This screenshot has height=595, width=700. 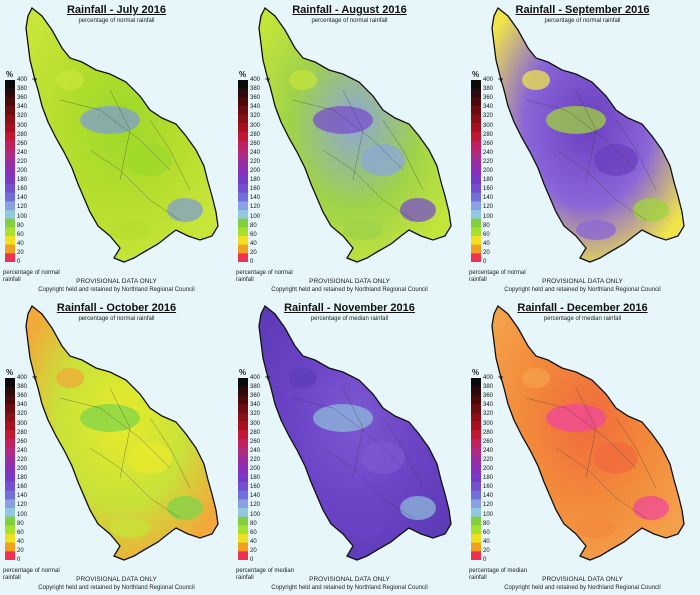 I want to click on legend-tick-label: 320, so click(x=22, y=414).